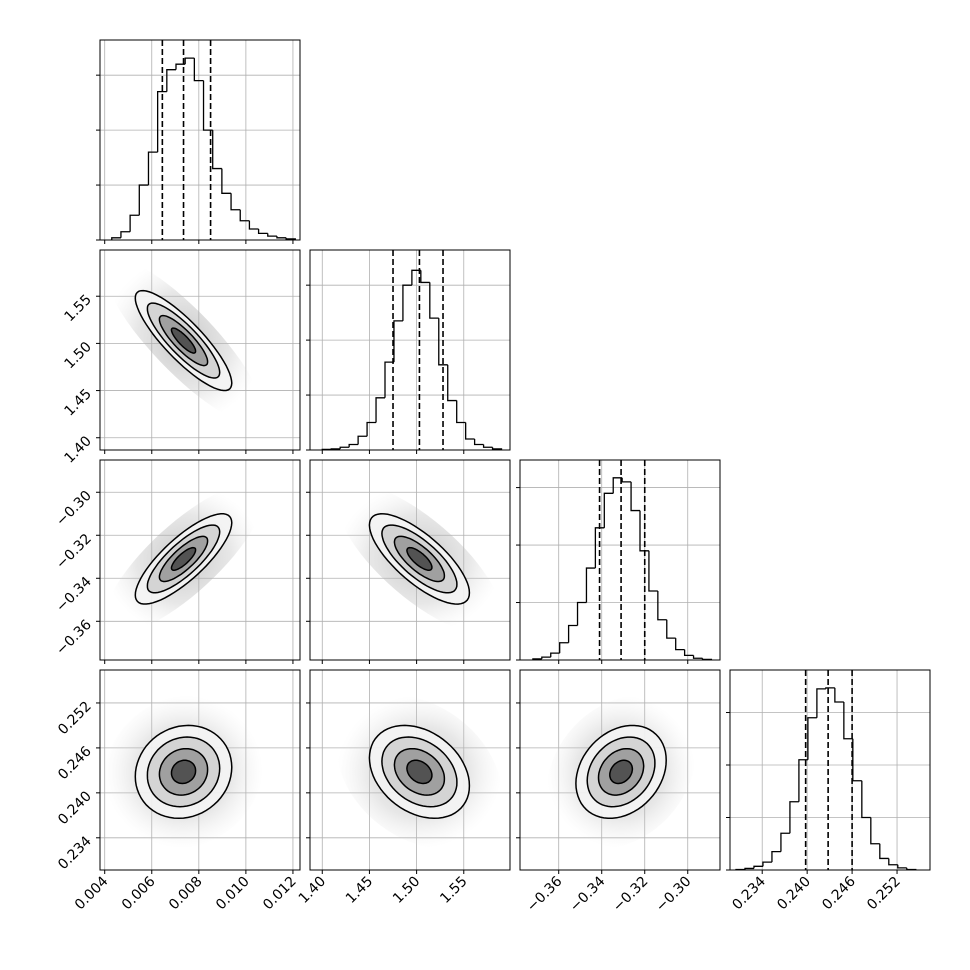  What do you see at coordinates (77, 355) in the screenshot?
I see `y-tick-label: 1.50` at bounding box center [77, 355].